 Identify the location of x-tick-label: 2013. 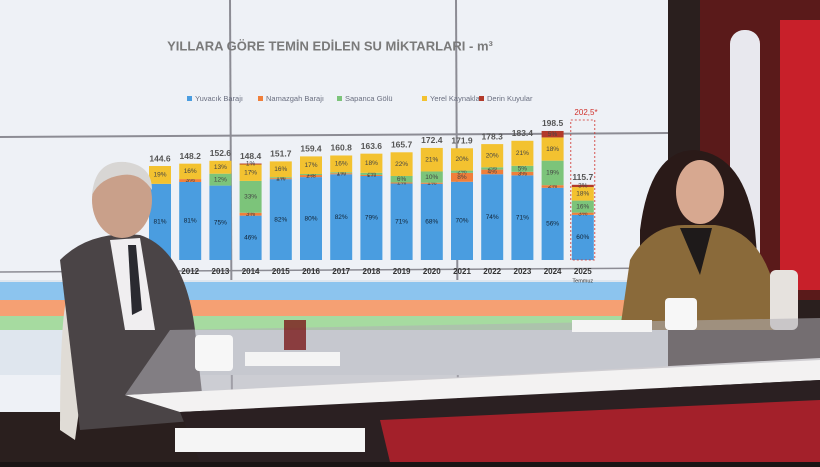
(221, 271).